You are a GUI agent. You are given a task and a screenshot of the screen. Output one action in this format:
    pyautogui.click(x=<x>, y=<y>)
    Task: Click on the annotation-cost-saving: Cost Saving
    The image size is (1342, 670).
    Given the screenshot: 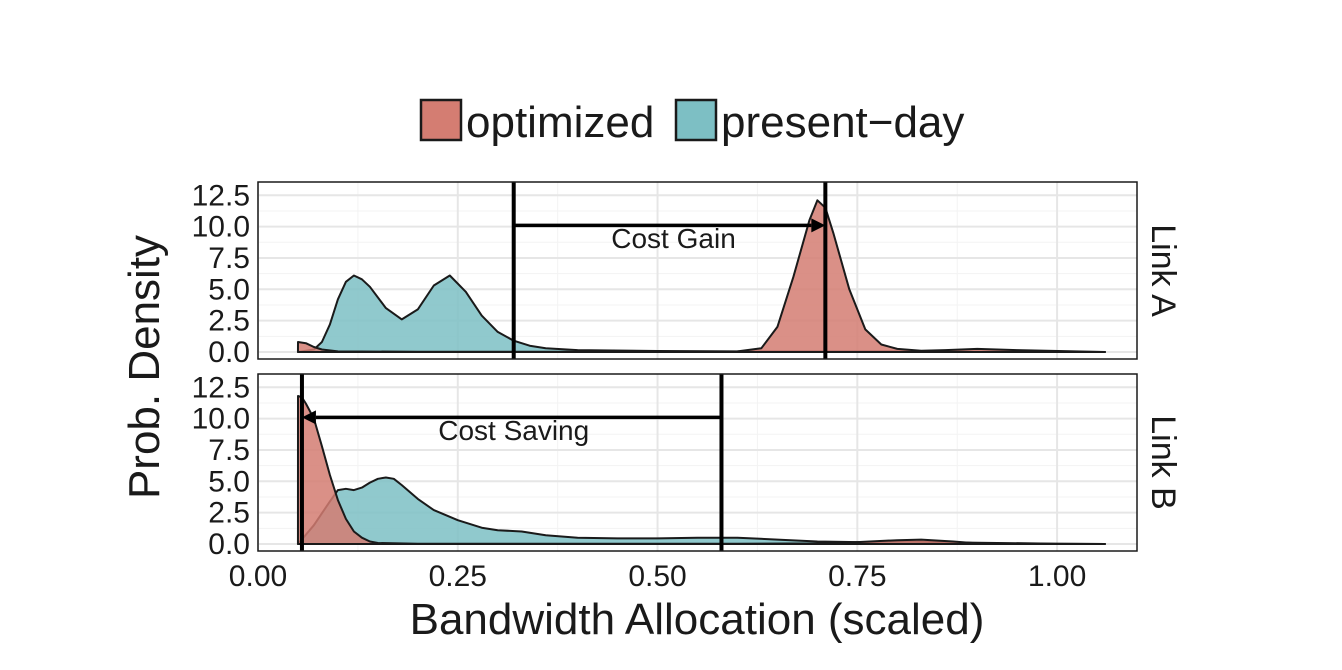 What is the action you would take?
    pyautogui.click(x=513, y=430)
    